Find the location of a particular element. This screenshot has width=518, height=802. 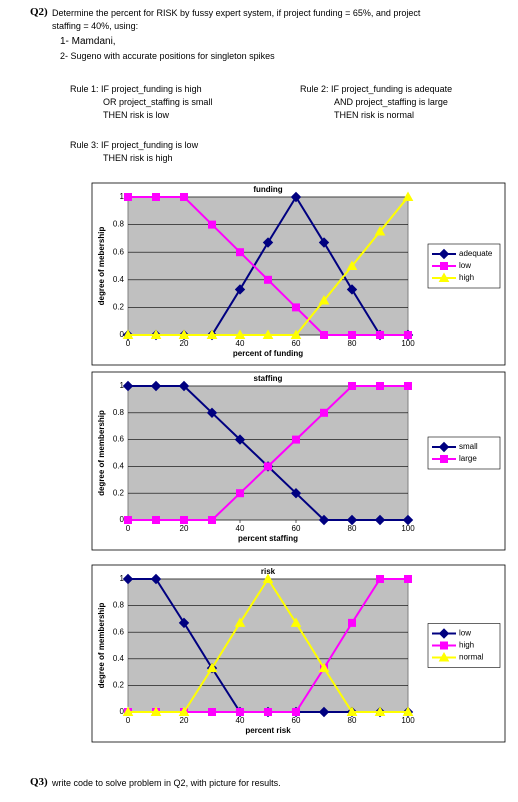

legend-label: adequate is located at coordinates (476, 253).